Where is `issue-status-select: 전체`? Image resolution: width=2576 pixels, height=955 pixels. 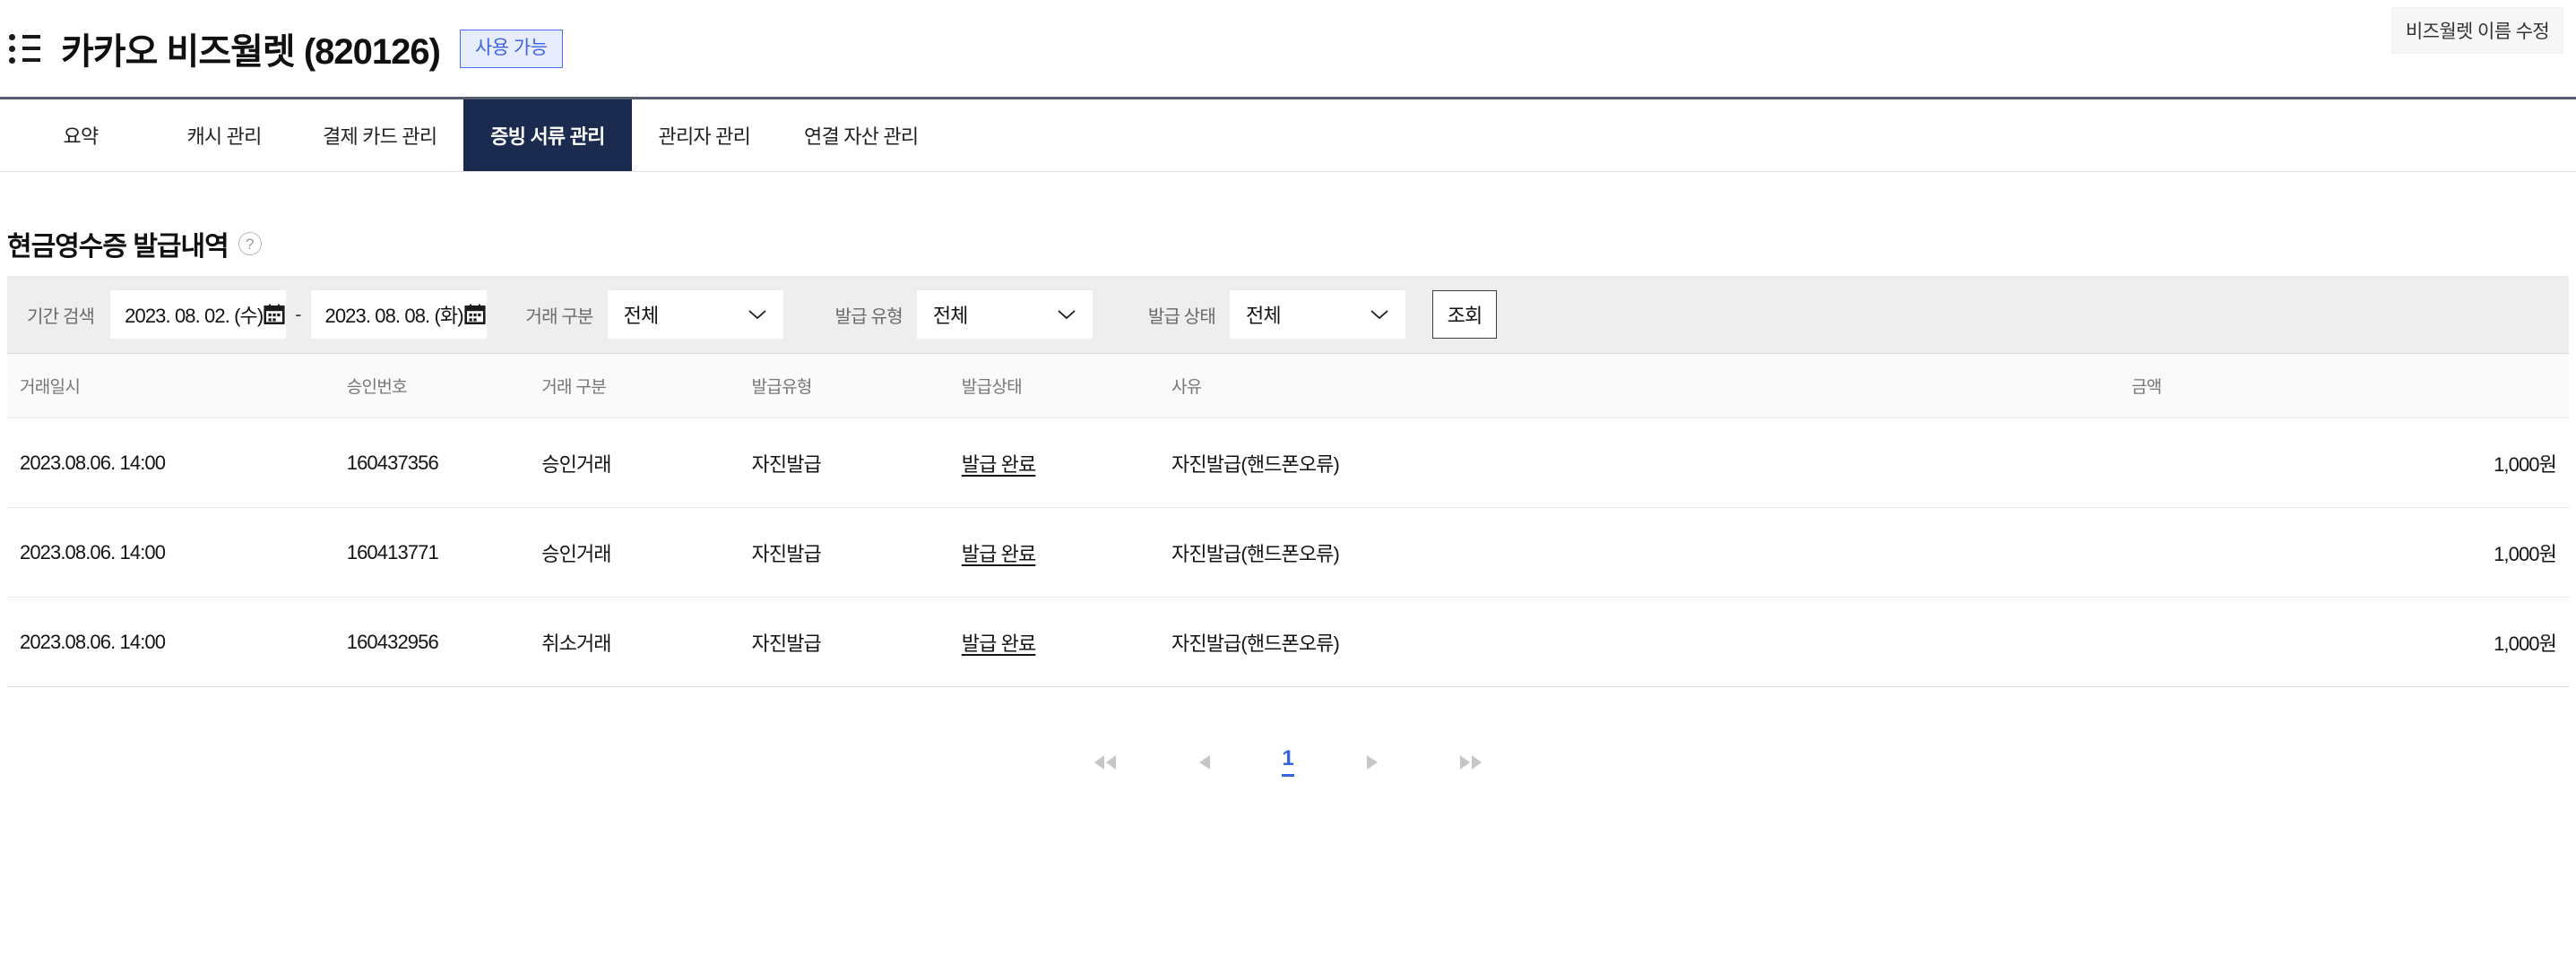
issue-status-select: 전체 is located at coordinates (1318, 314).